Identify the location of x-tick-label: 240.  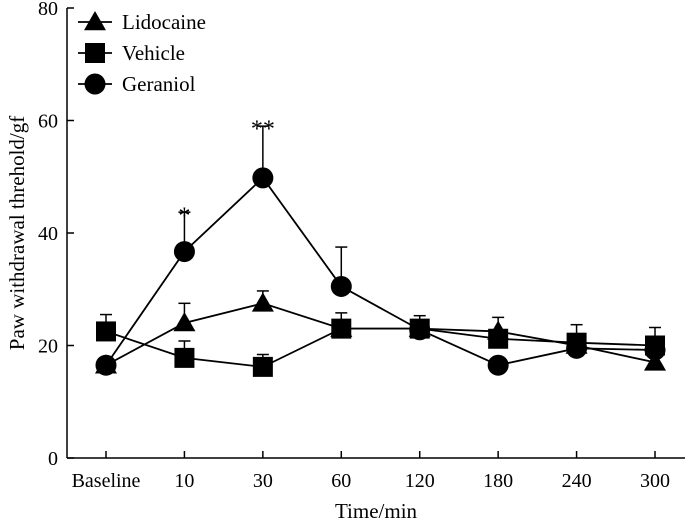
(577, 481).